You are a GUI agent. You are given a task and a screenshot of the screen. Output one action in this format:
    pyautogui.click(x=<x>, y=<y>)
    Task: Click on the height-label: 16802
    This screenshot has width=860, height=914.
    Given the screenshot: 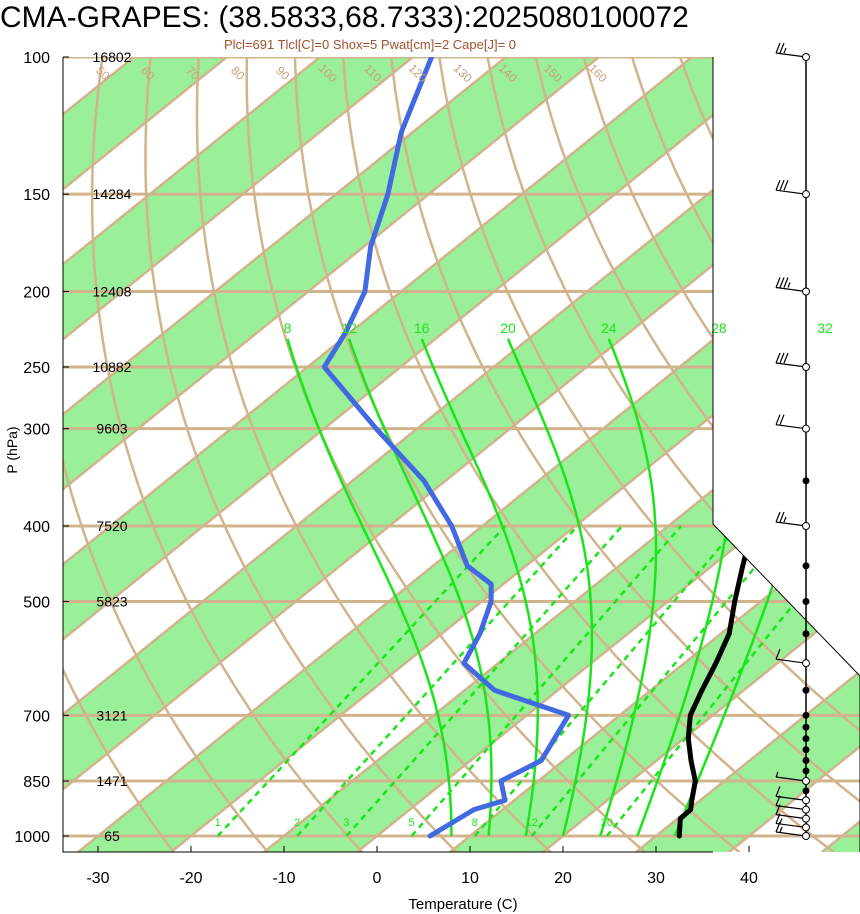 What is the action you would take?
    pyautogui.click(x=112, y=57)
    